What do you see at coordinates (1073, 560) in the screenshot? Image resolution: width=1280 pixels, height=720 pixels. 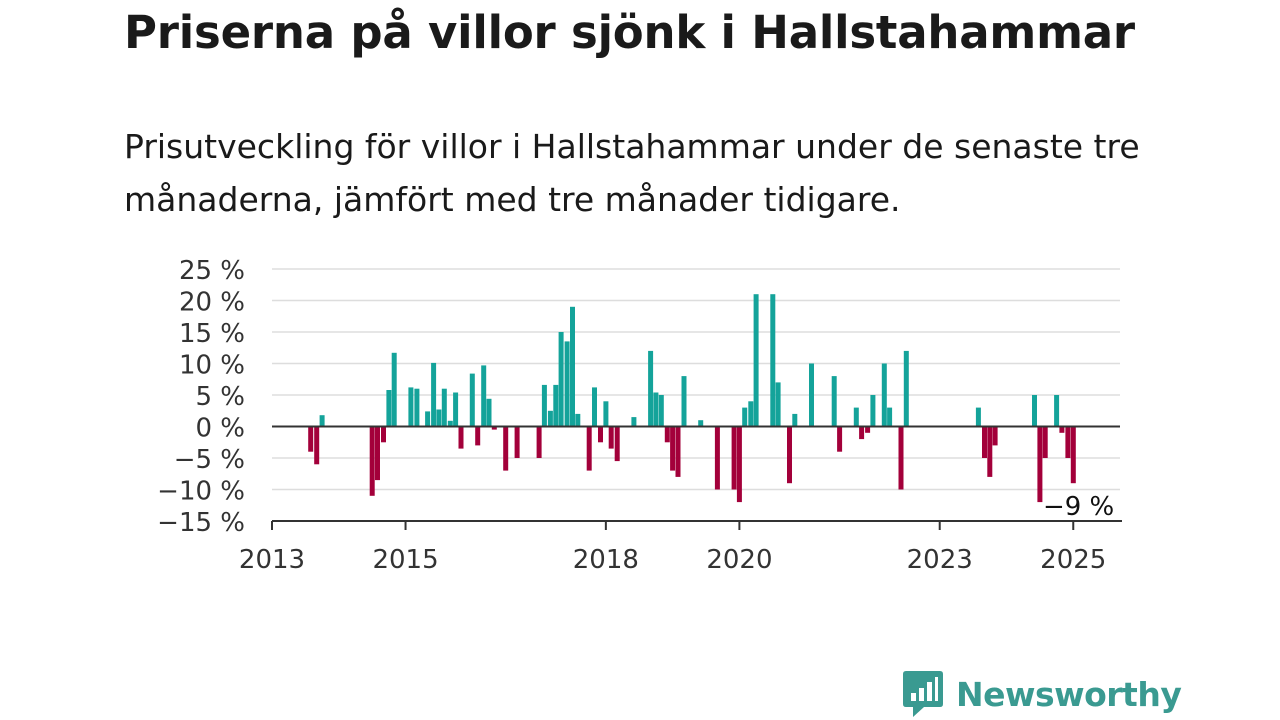 I see `x-tick-label: 2025` at bounding box center [1073, 560].